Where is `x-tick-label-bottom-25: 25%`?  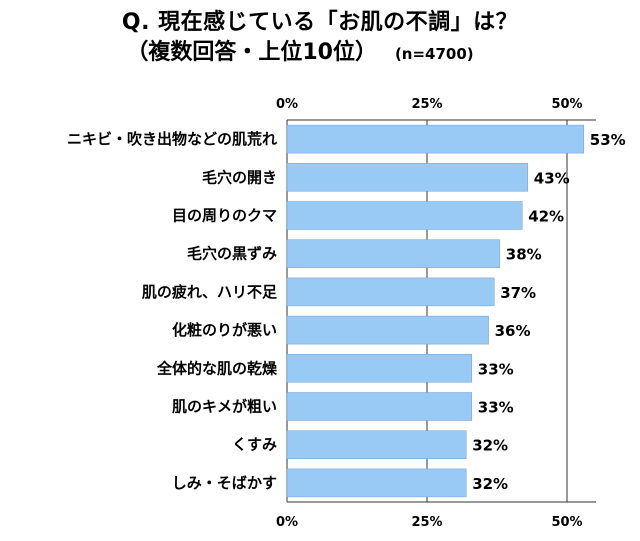
x-tick-label-bottom-25: 25% is located at coordinates (426, 522).